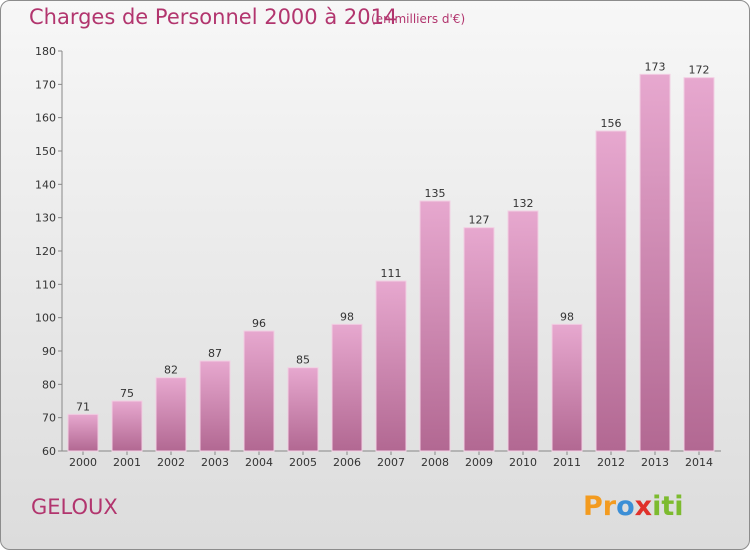  Describe the element at coordinates (435, 193) in the screenshot. I see `data-label: 135` at that location.